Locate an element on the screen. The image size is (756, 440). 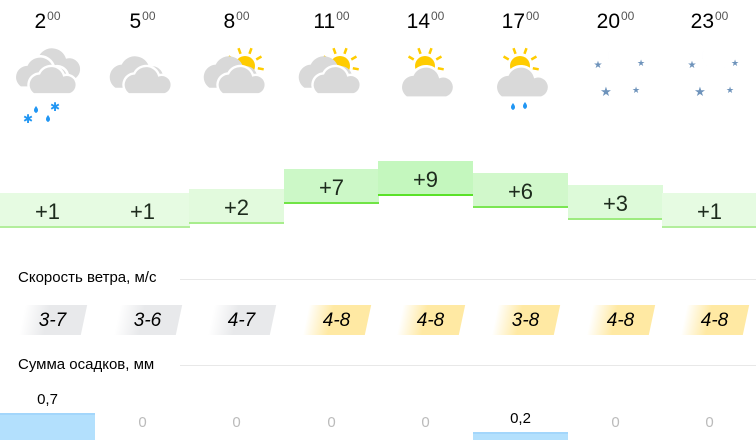
hour-label: 200 is located at coordinates (47, 21).